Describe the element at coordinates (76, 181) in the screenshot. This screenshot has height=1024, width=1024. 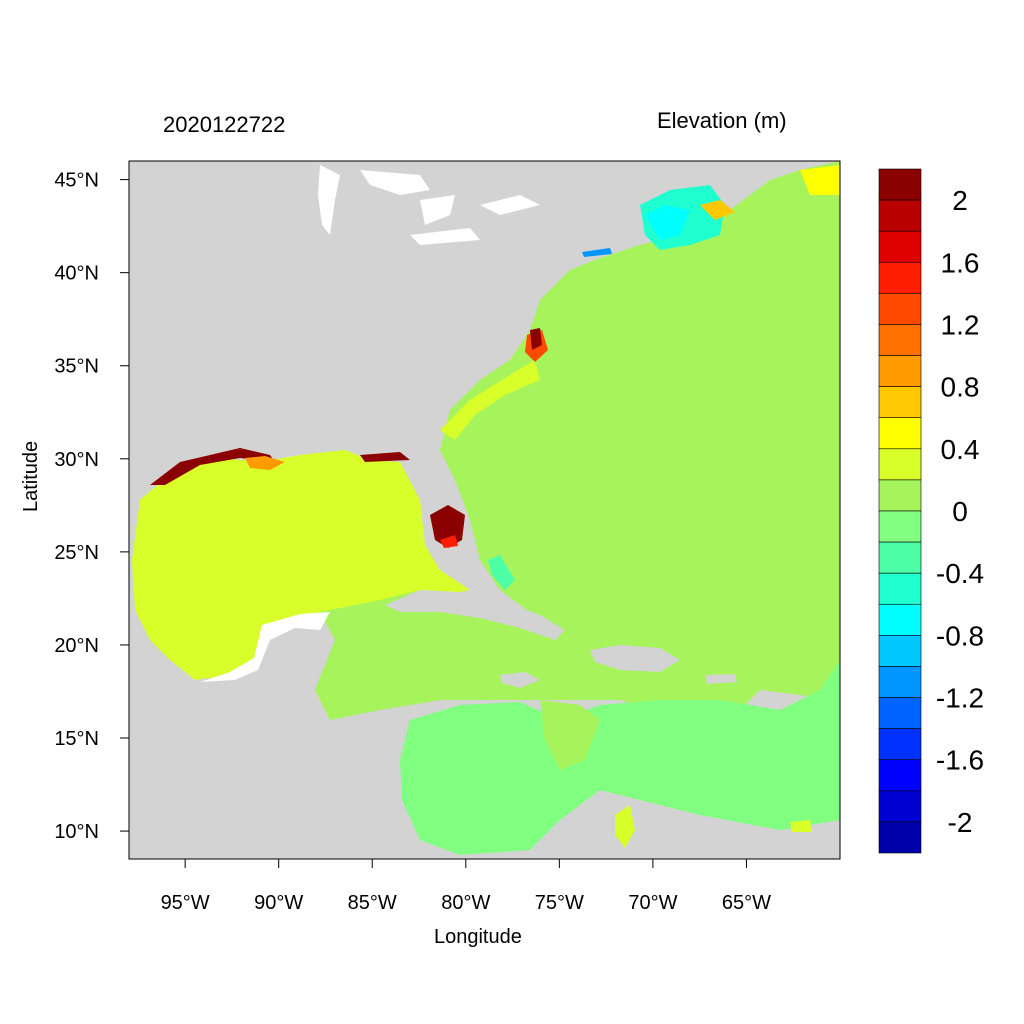
I see `lat-tick-label: 45°N` at that location.